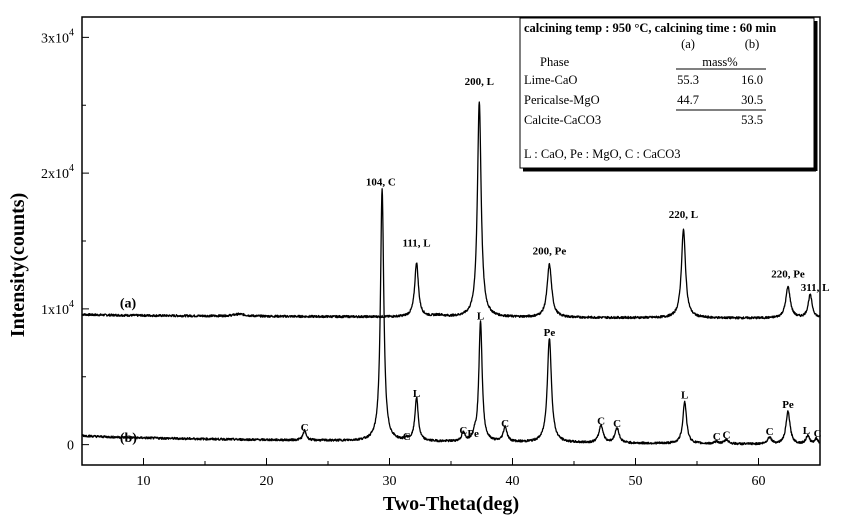  I want to click on inset-phase-header: Phase, so click(555, 62).